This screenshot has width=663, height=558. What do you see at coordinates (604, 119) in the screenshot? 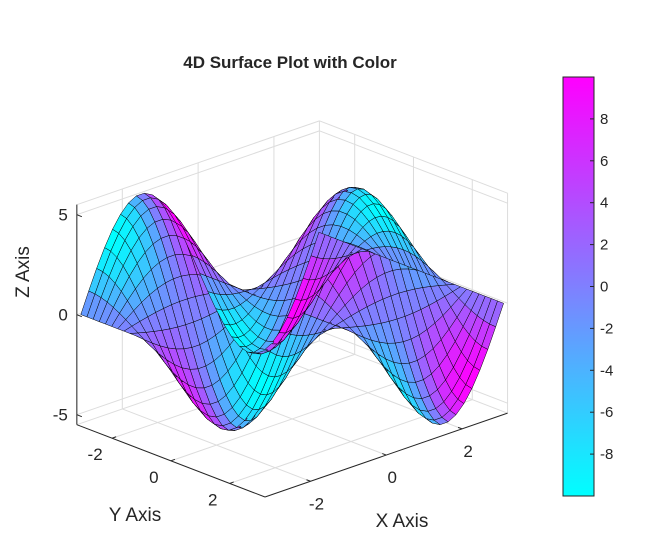
I see `colorbar-tick-label: 8` at bounding box center [604, 119].